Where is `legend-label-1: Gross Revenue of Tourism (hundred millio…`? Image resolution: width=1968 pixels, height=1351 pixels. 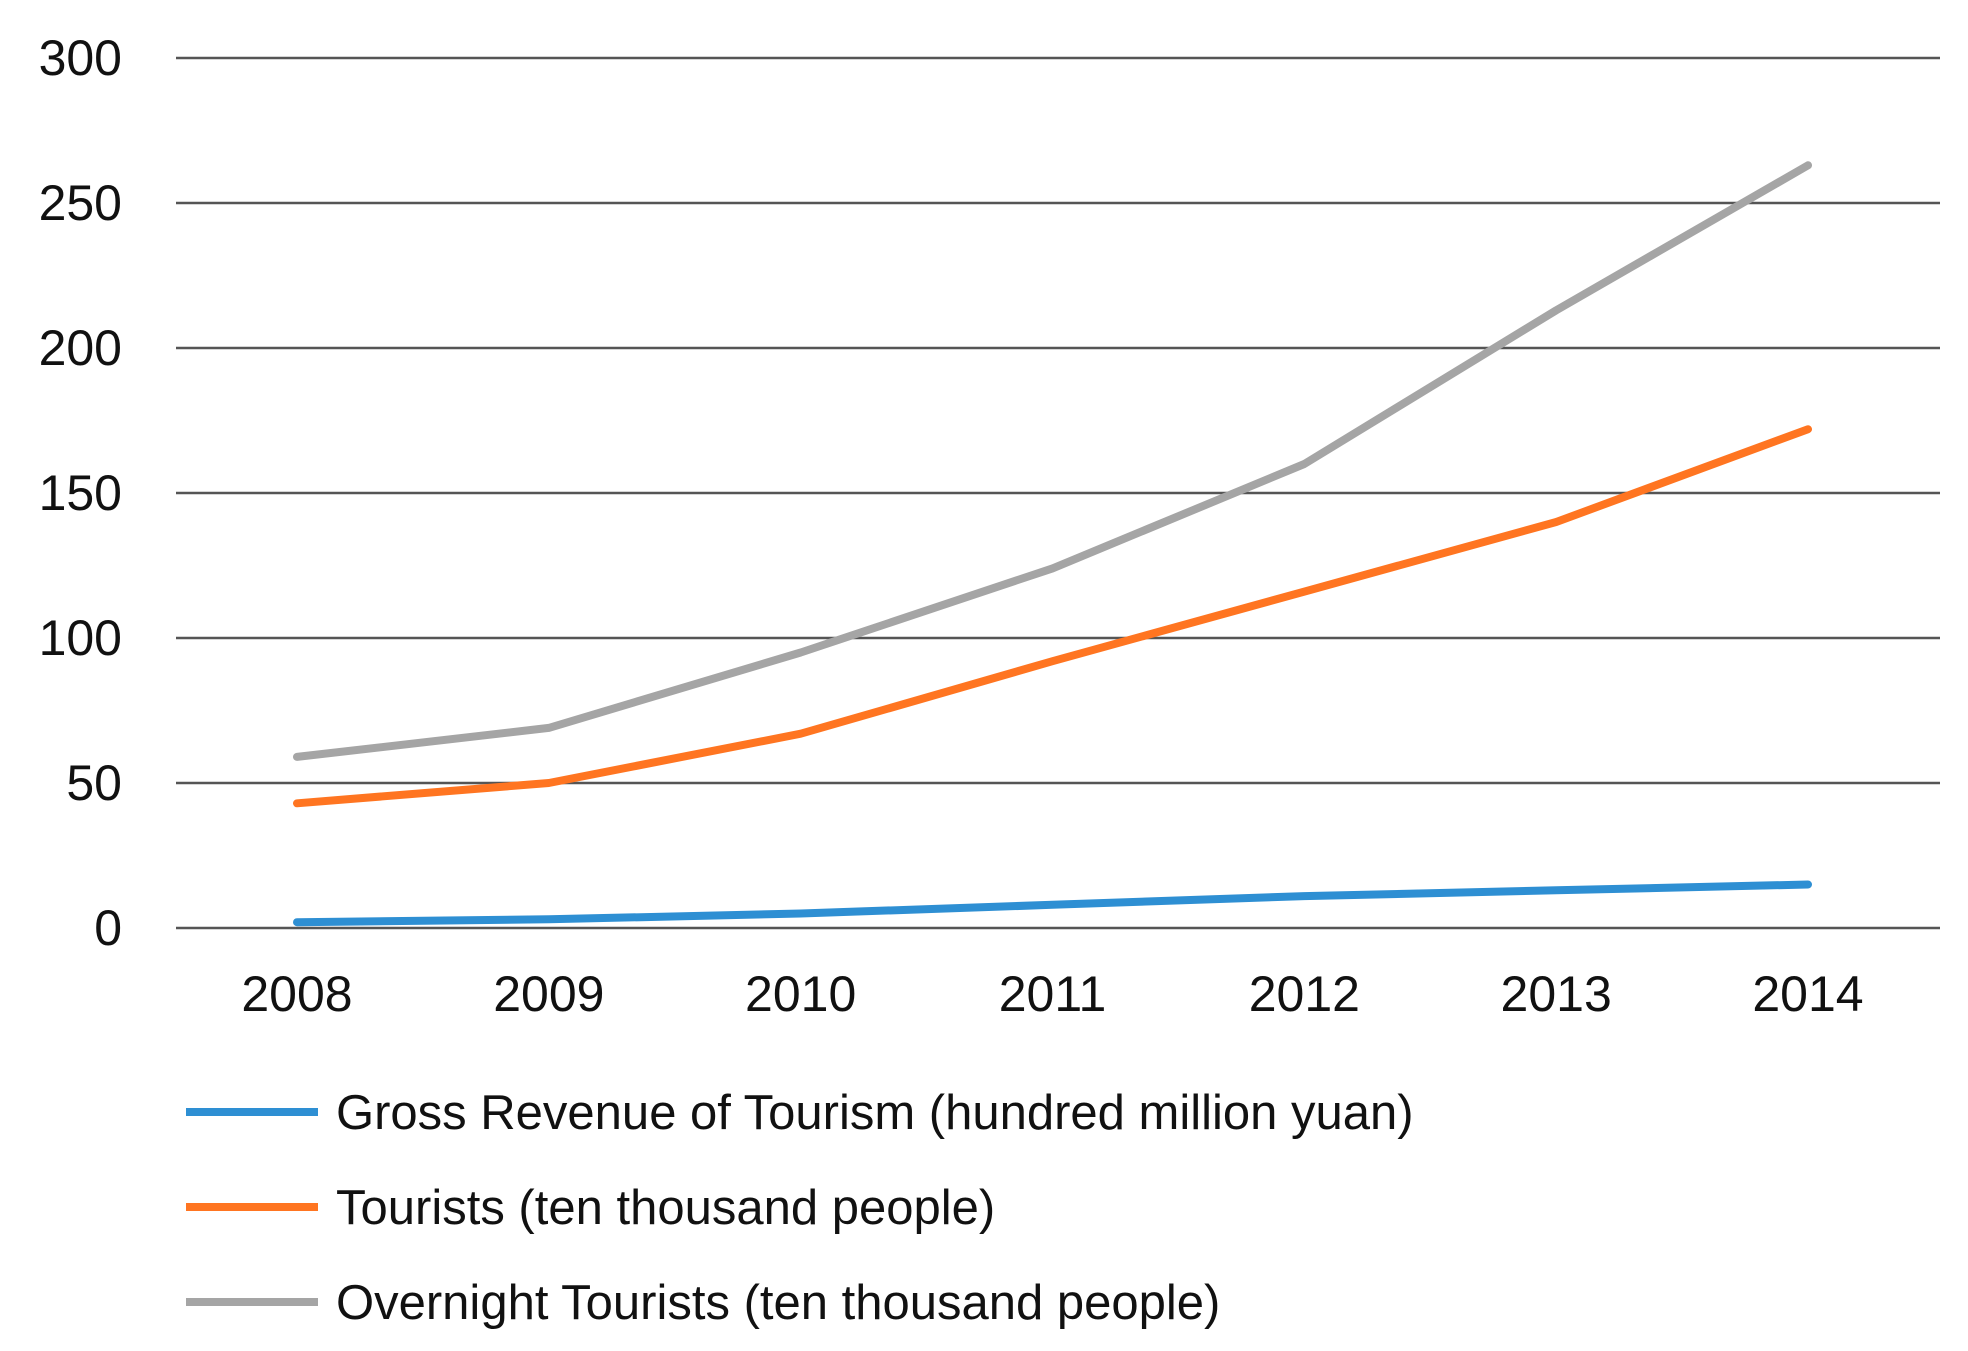
legend-label-1: Gross Revenue of Tourism (hundred millio… is located at coordinates (875, 1113).